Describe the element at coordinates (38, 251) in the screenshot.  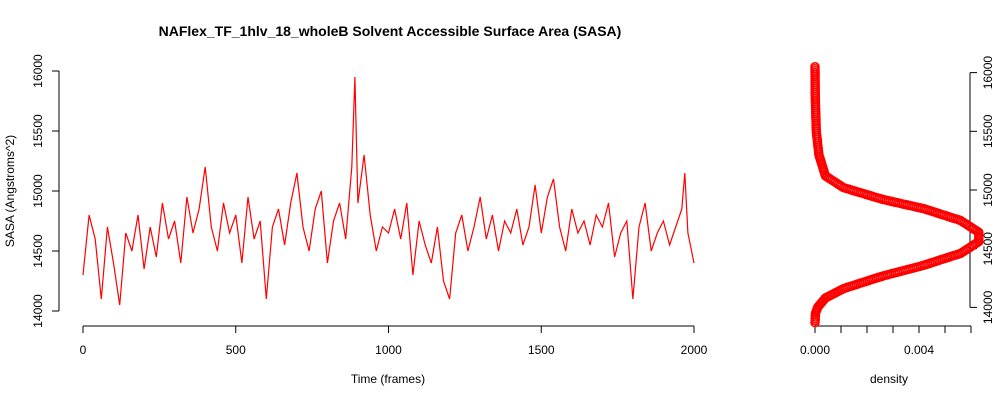
I see `sasa-y-tick-label: 14500` at that location.